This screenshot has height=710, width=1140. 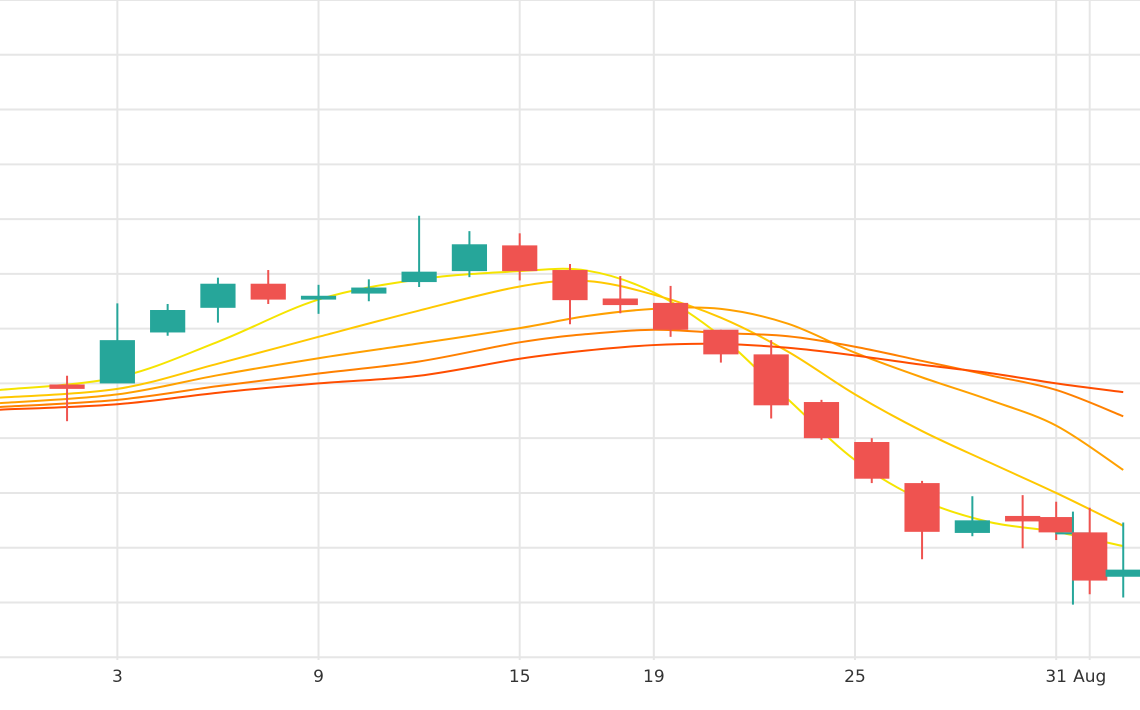 I want to click on x-tick-label: 19, so click(x=654, y=677).